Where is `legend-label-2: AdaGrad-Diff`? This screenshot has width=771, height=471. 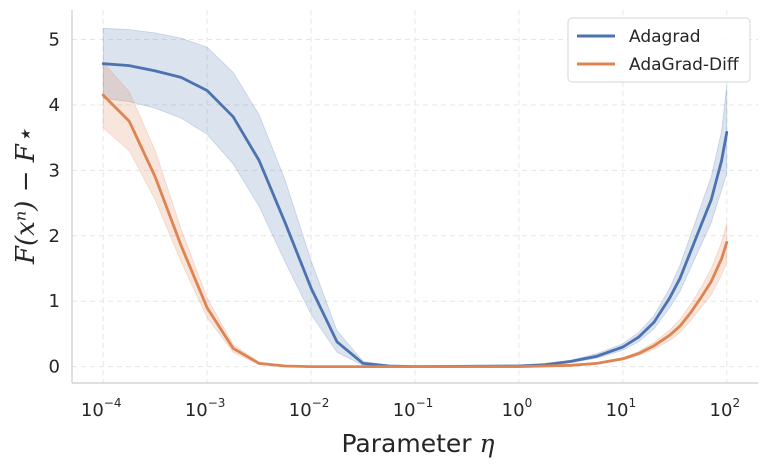
legend-label-2: AdaGrad-Diff is located at coordinates (684, 65).